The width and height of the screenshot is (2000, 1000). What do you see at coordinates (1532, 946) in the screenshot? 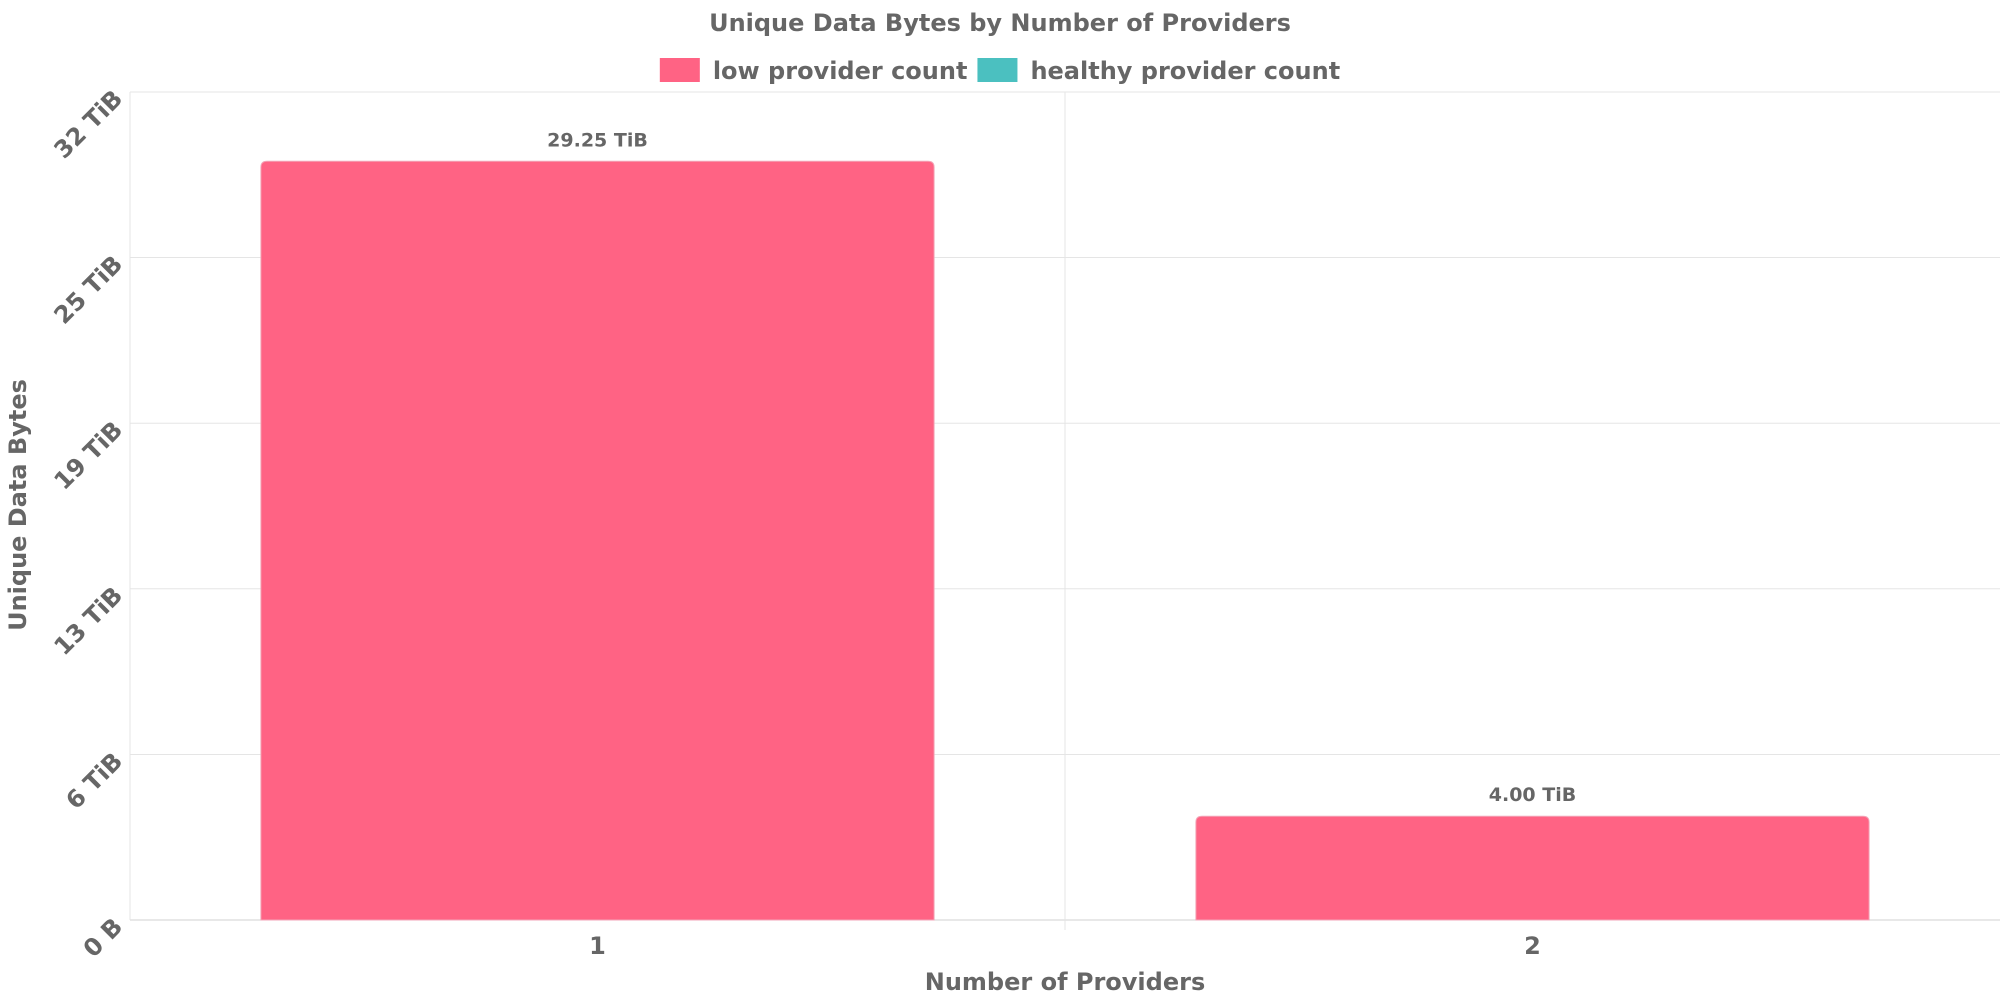
I see `x-tick-label: 2` at bounding box center [1532, 946].